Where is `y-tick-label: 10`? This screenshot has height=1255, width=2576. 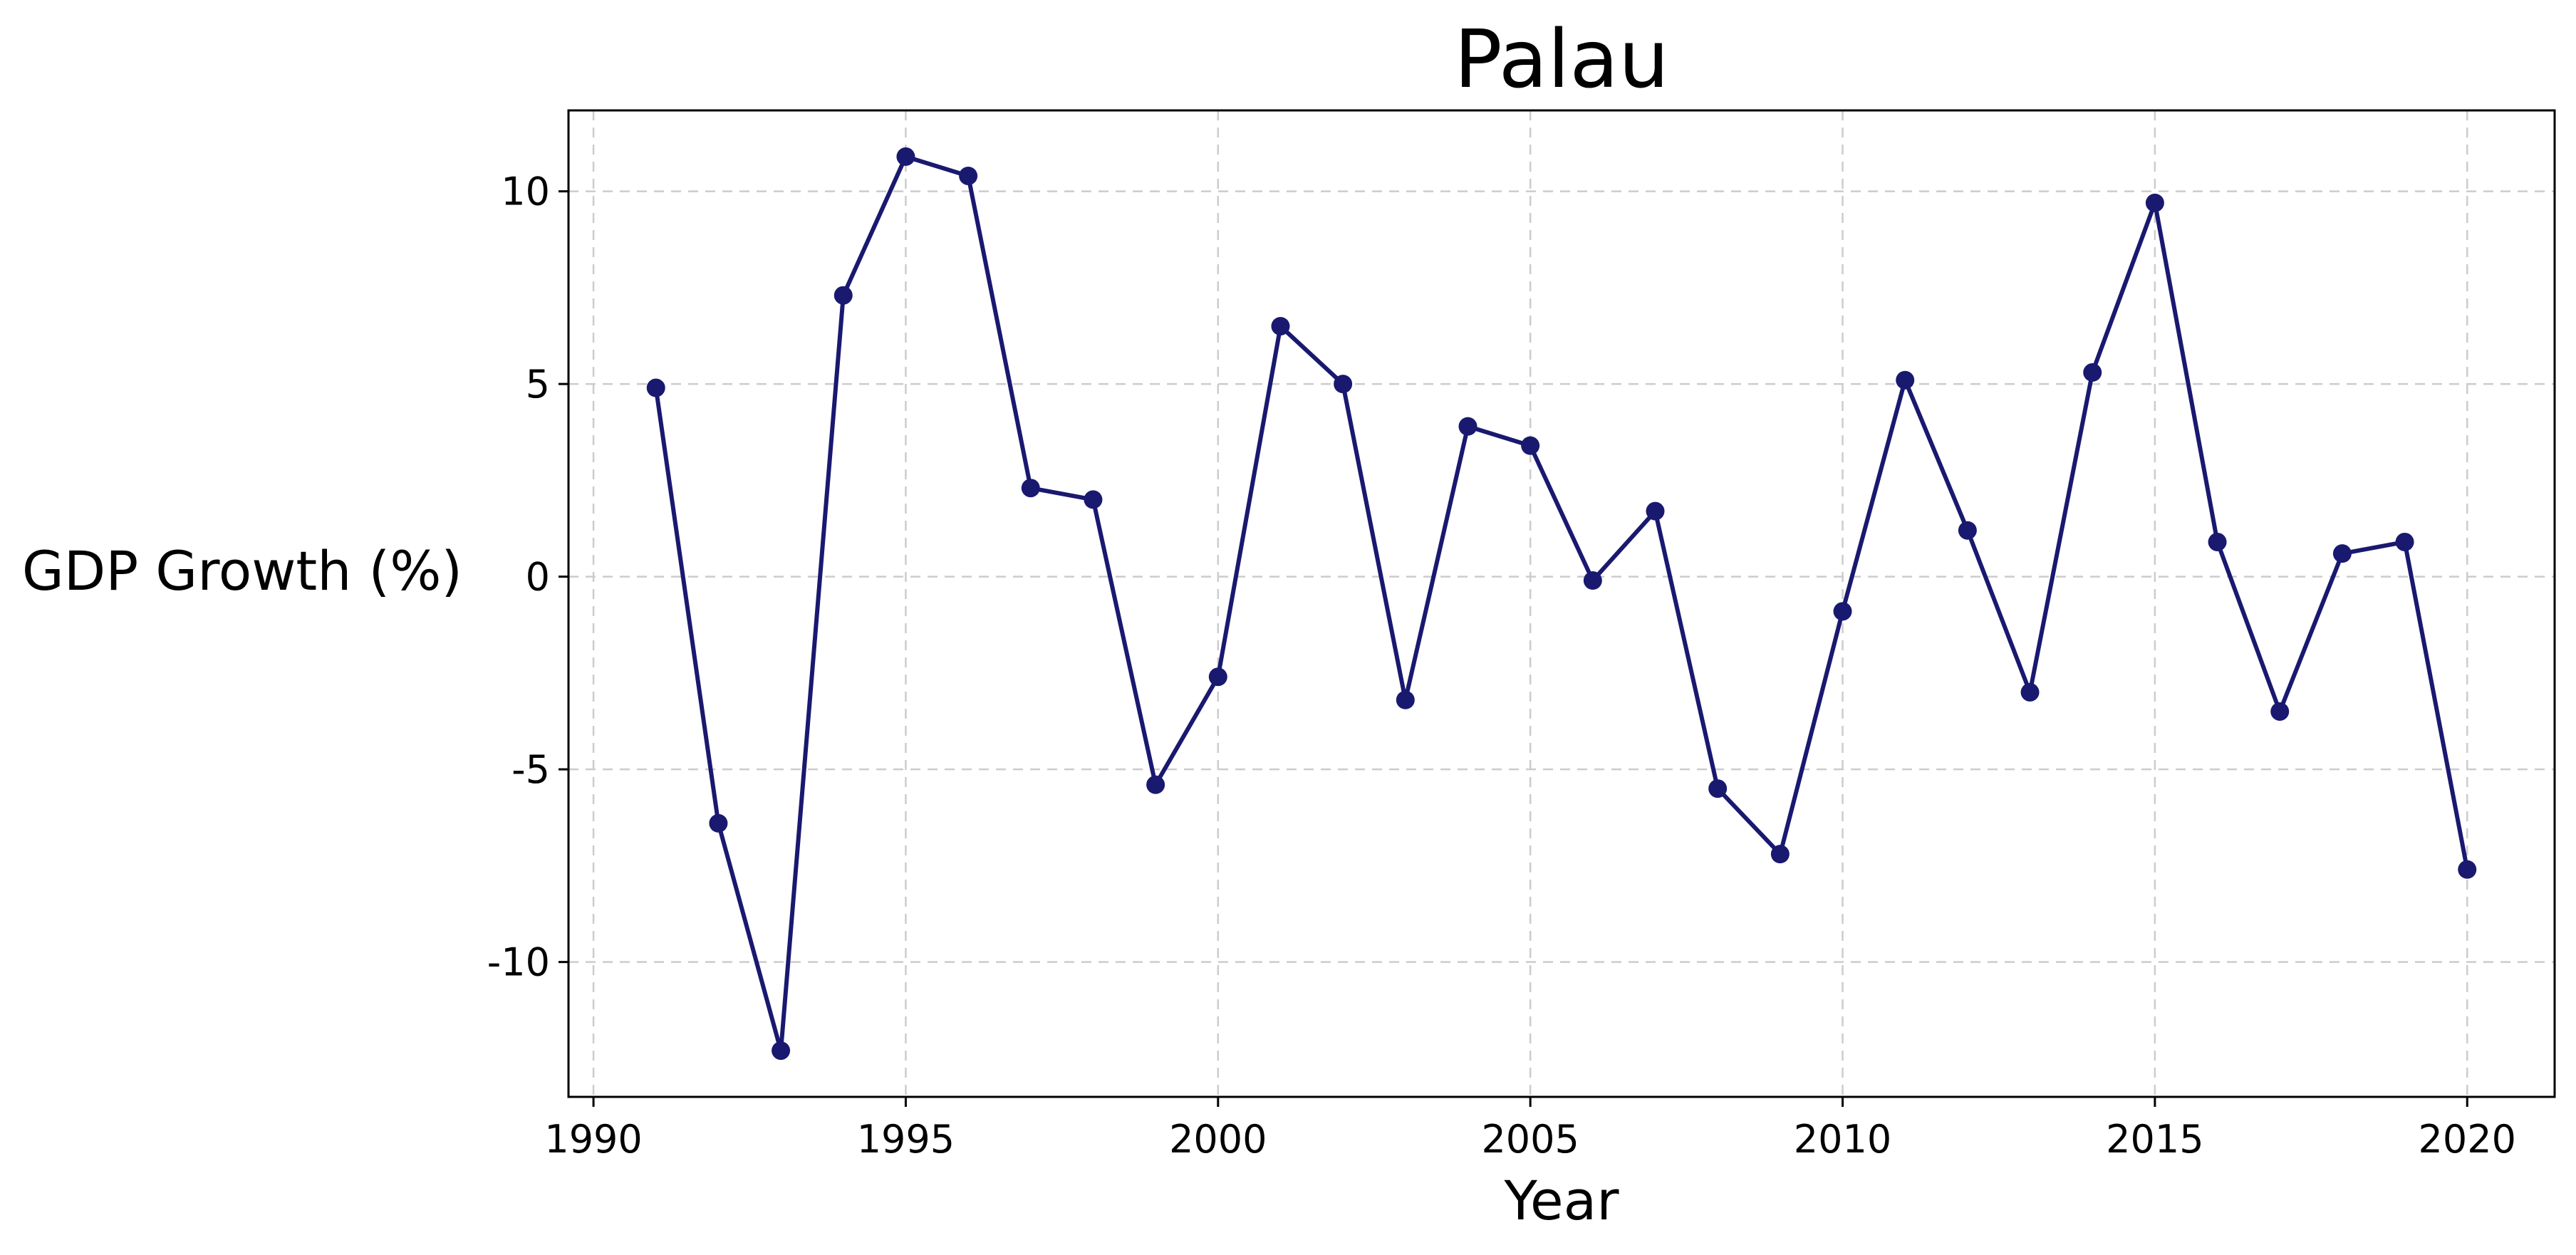 y-tick-label: 10 is located at coordinates (525, 192).